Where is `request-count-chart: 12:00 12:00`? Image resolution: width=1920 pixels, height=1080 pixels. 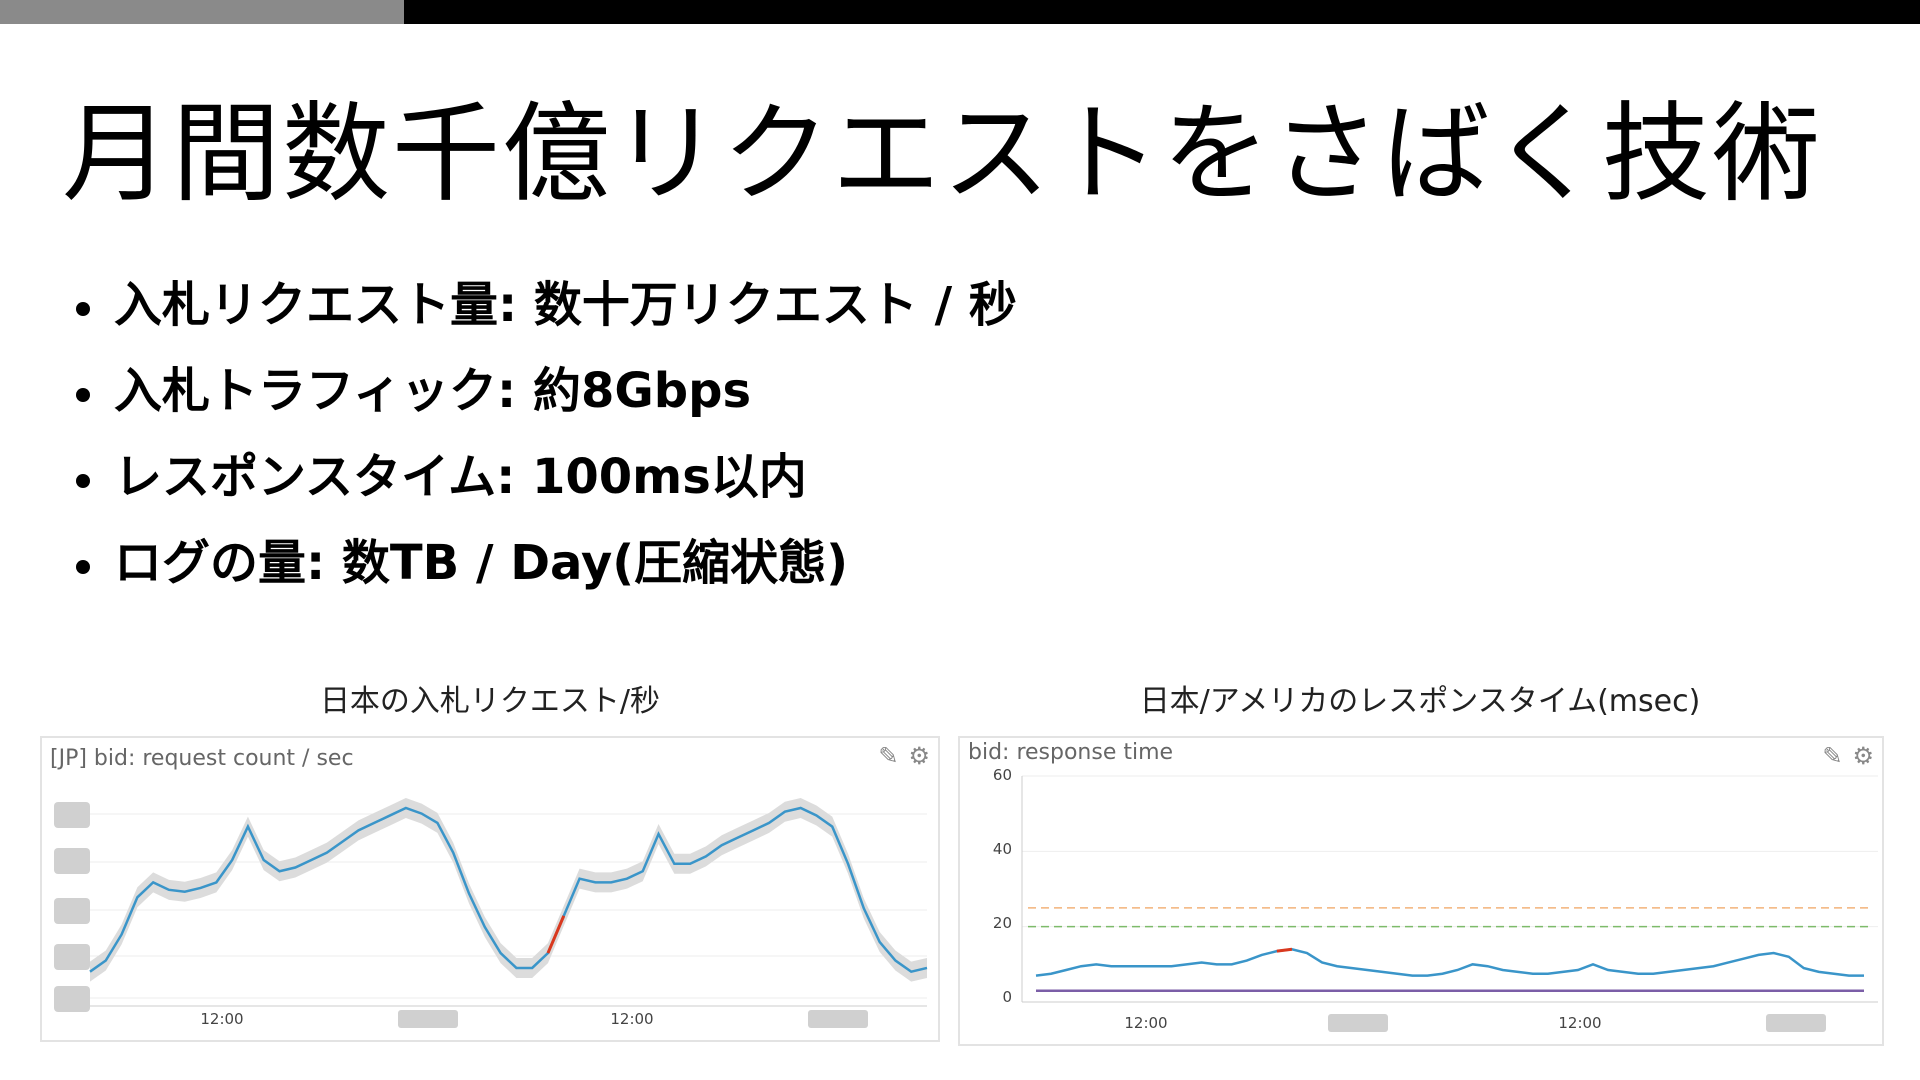 request-count-chart: 12:00 12:00 is located at coordinates (491, 913).